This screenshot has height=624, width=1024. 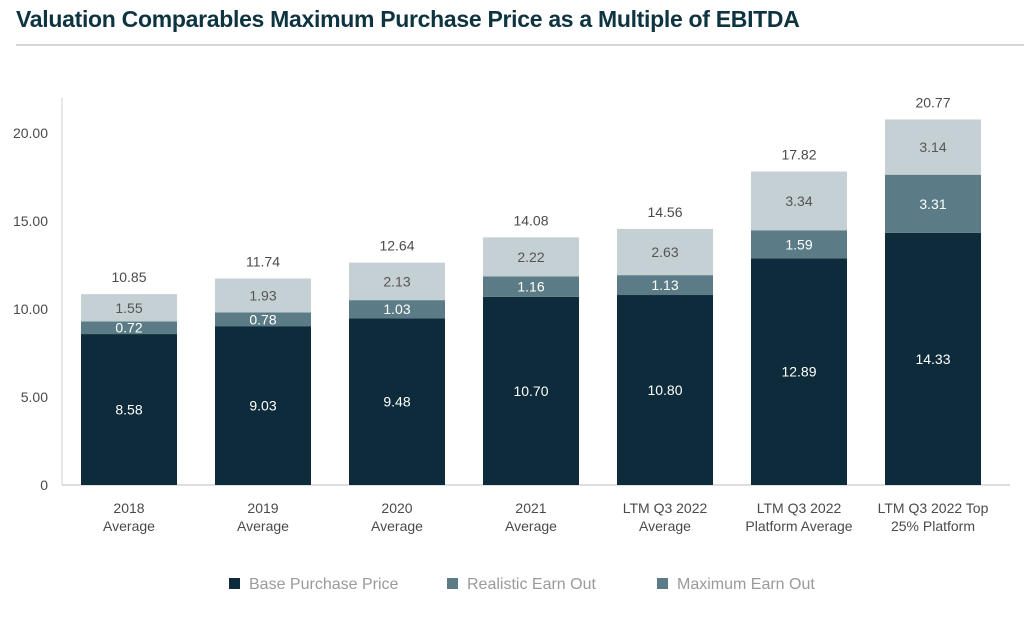 What do you see at coordinates (262, 508) in the screenshot?
I see `x-category-label: 2019` at bounding box center [262, 508].